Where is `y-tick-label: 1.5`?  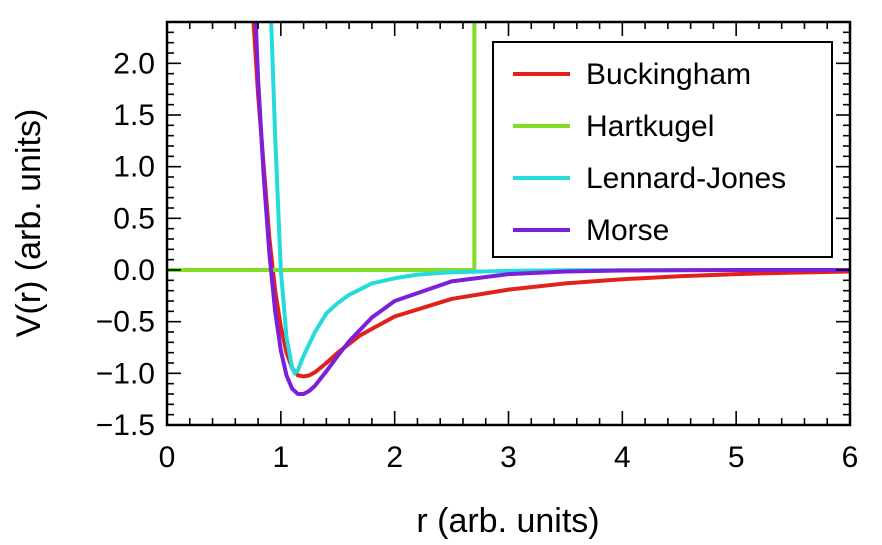
y-tick-label: 1.5 is located at coordinates (134, 115).